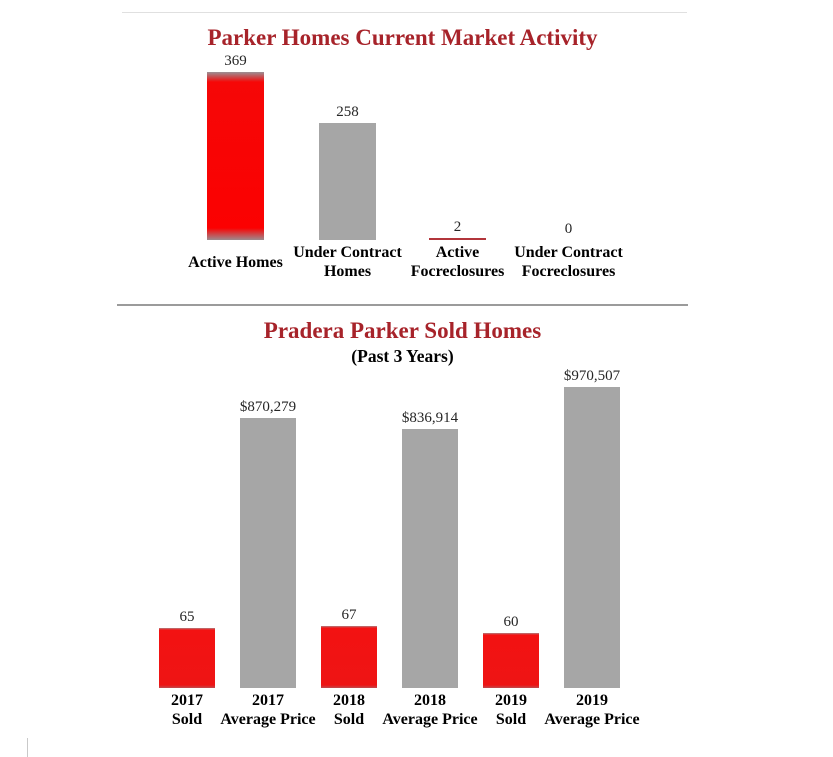 The image size is (833, 757). I want to click on category-label-2018-average-price: 2018 Average Price, so click(430, 712).